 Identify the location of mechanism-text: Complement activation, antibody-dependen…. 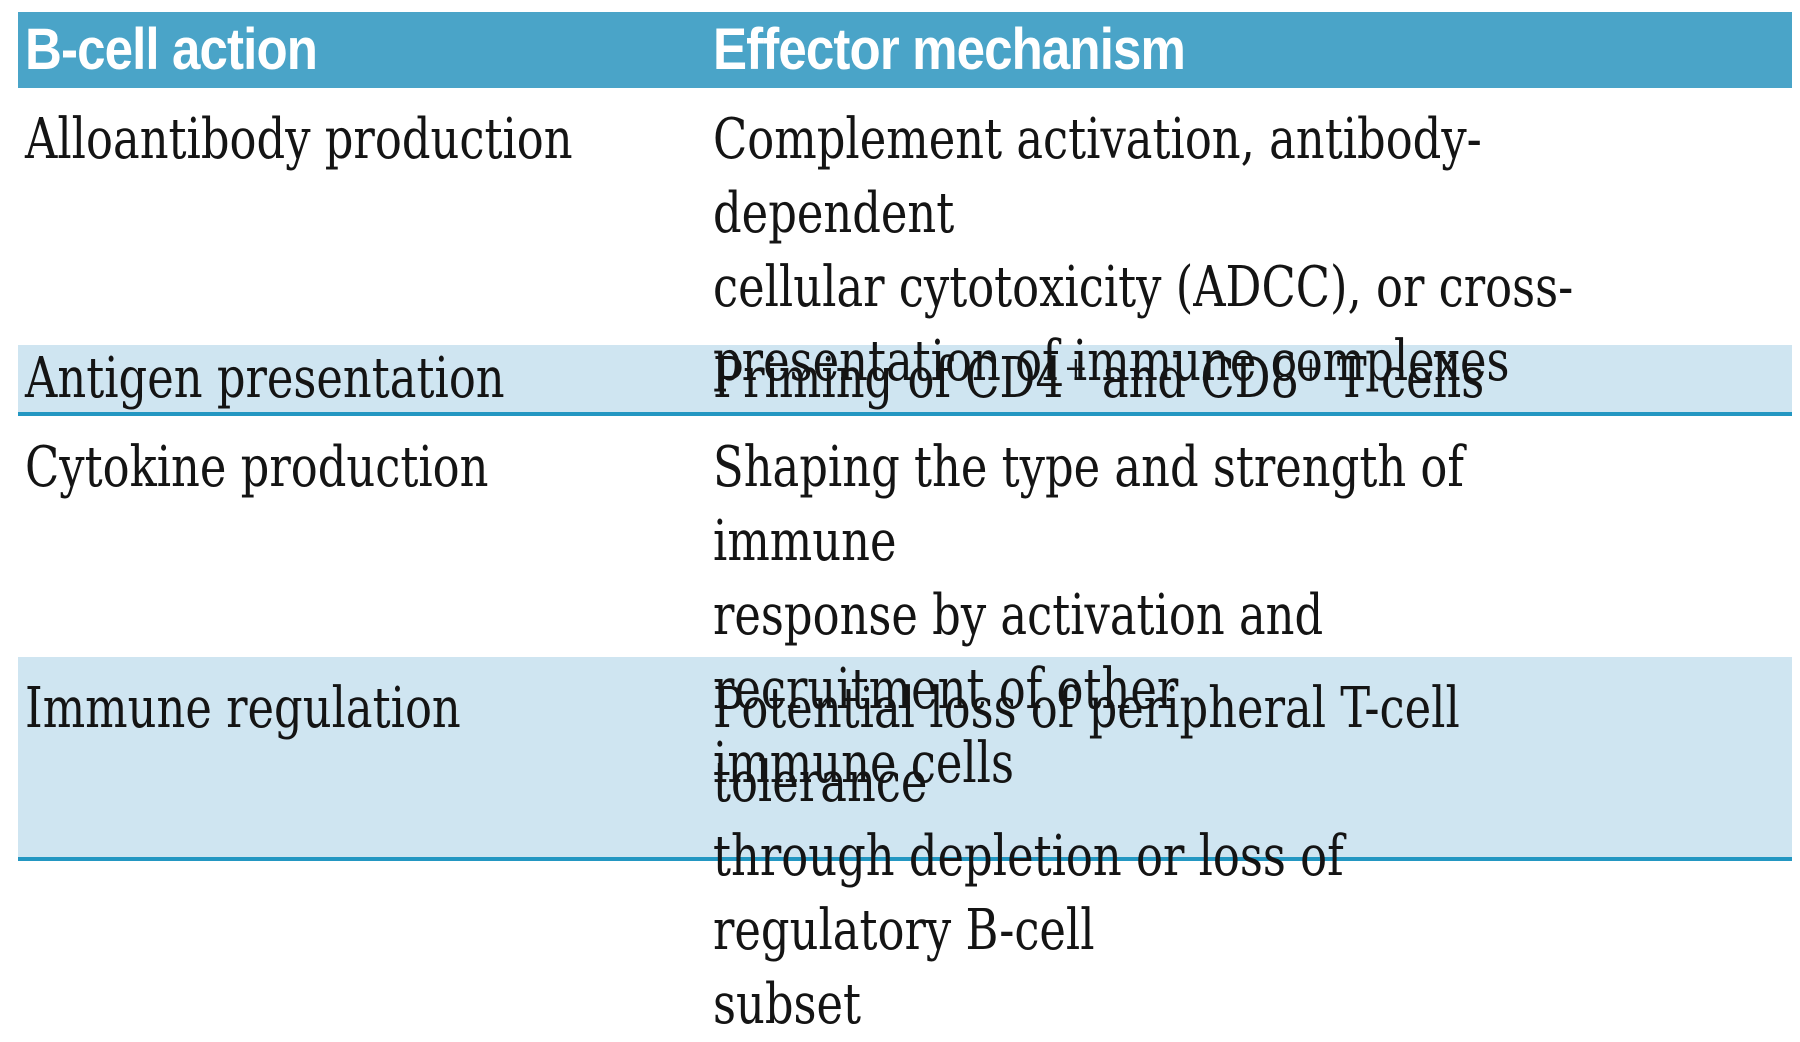
(1143, 250).